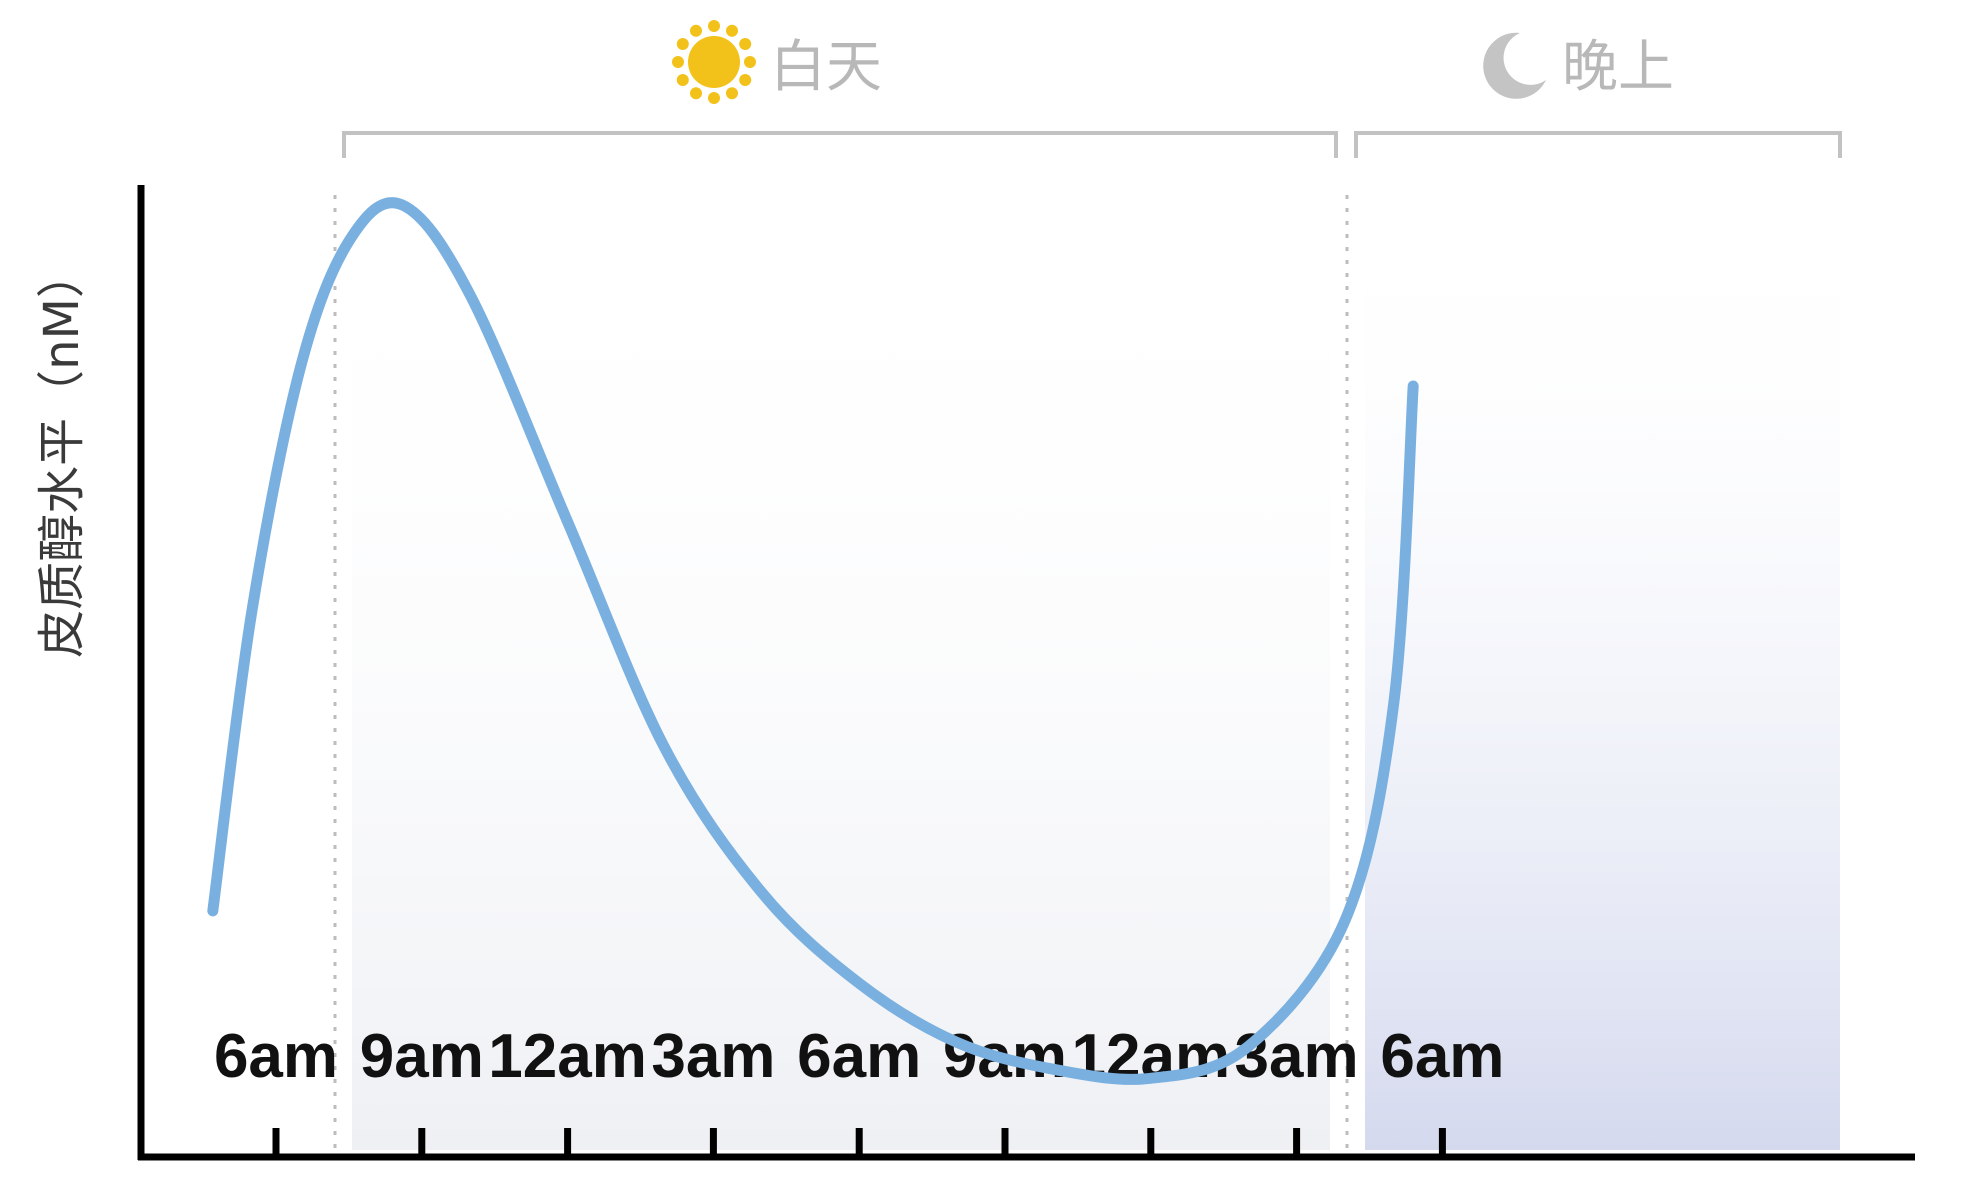  What do you see at coordinates (422, 1056) in the screenshot?
I see `x-tick-label: 9am` at bounding box center [422, 1056].